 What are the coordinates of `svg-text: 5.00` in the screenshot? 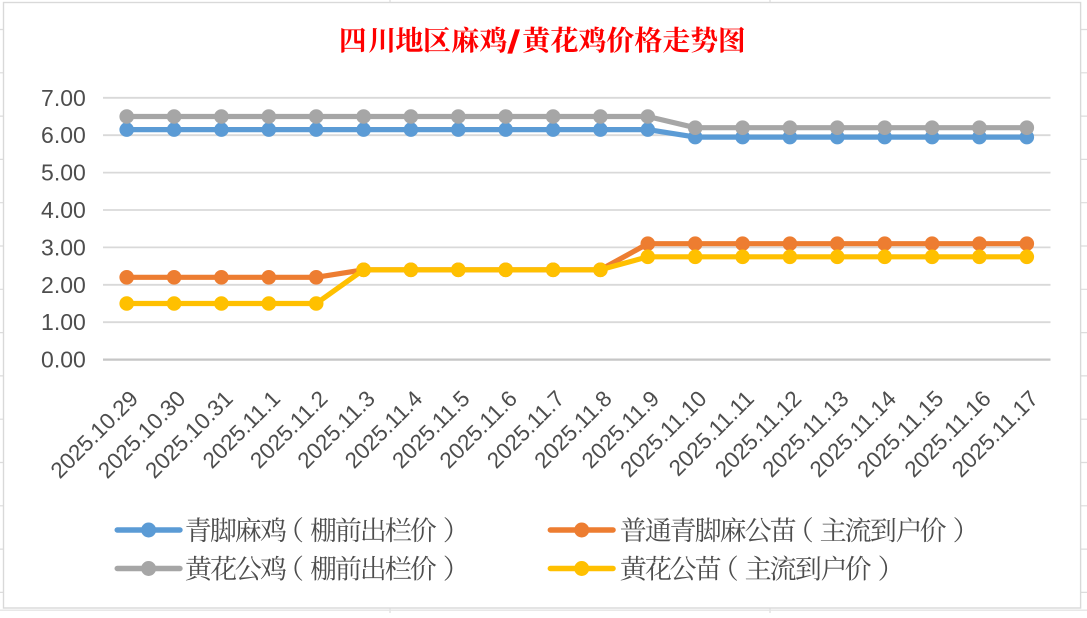 It's located at (63, 173).